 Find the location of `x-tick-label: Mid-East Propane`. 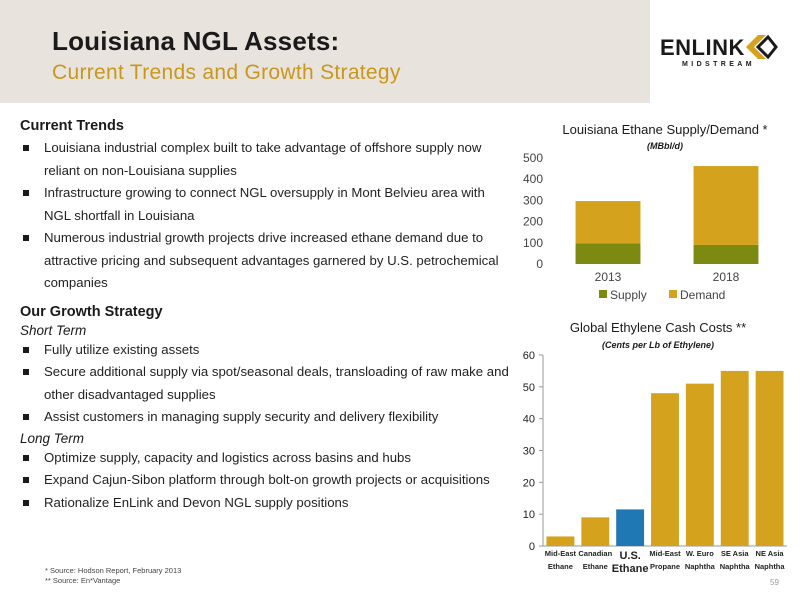

x-tick-label: Mid-East Propane is located at coordinates (665, 560).